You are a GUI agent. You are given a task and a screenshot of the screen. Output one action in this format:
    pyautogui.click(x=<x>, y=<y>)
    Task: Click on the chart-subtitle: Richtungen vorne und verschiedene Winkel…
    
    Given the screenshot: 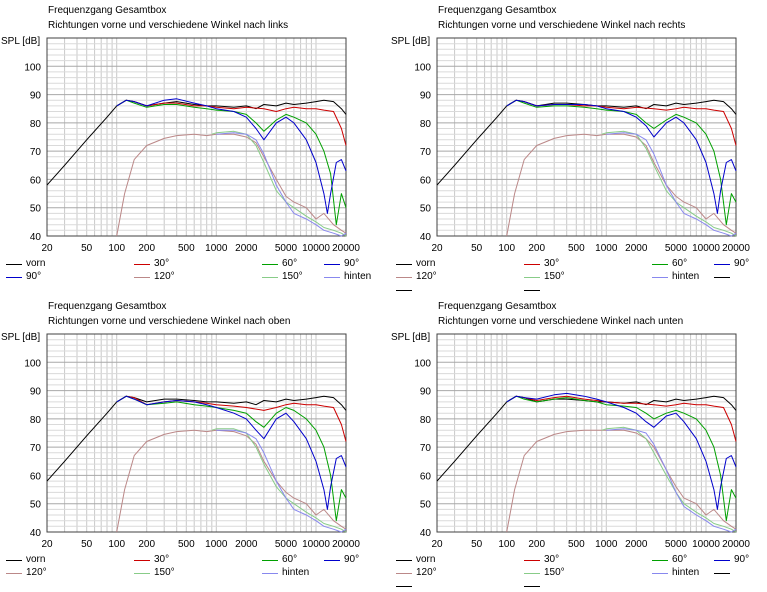 What is the action you would take?
    pyautogui.click(x=169, y=321)
    